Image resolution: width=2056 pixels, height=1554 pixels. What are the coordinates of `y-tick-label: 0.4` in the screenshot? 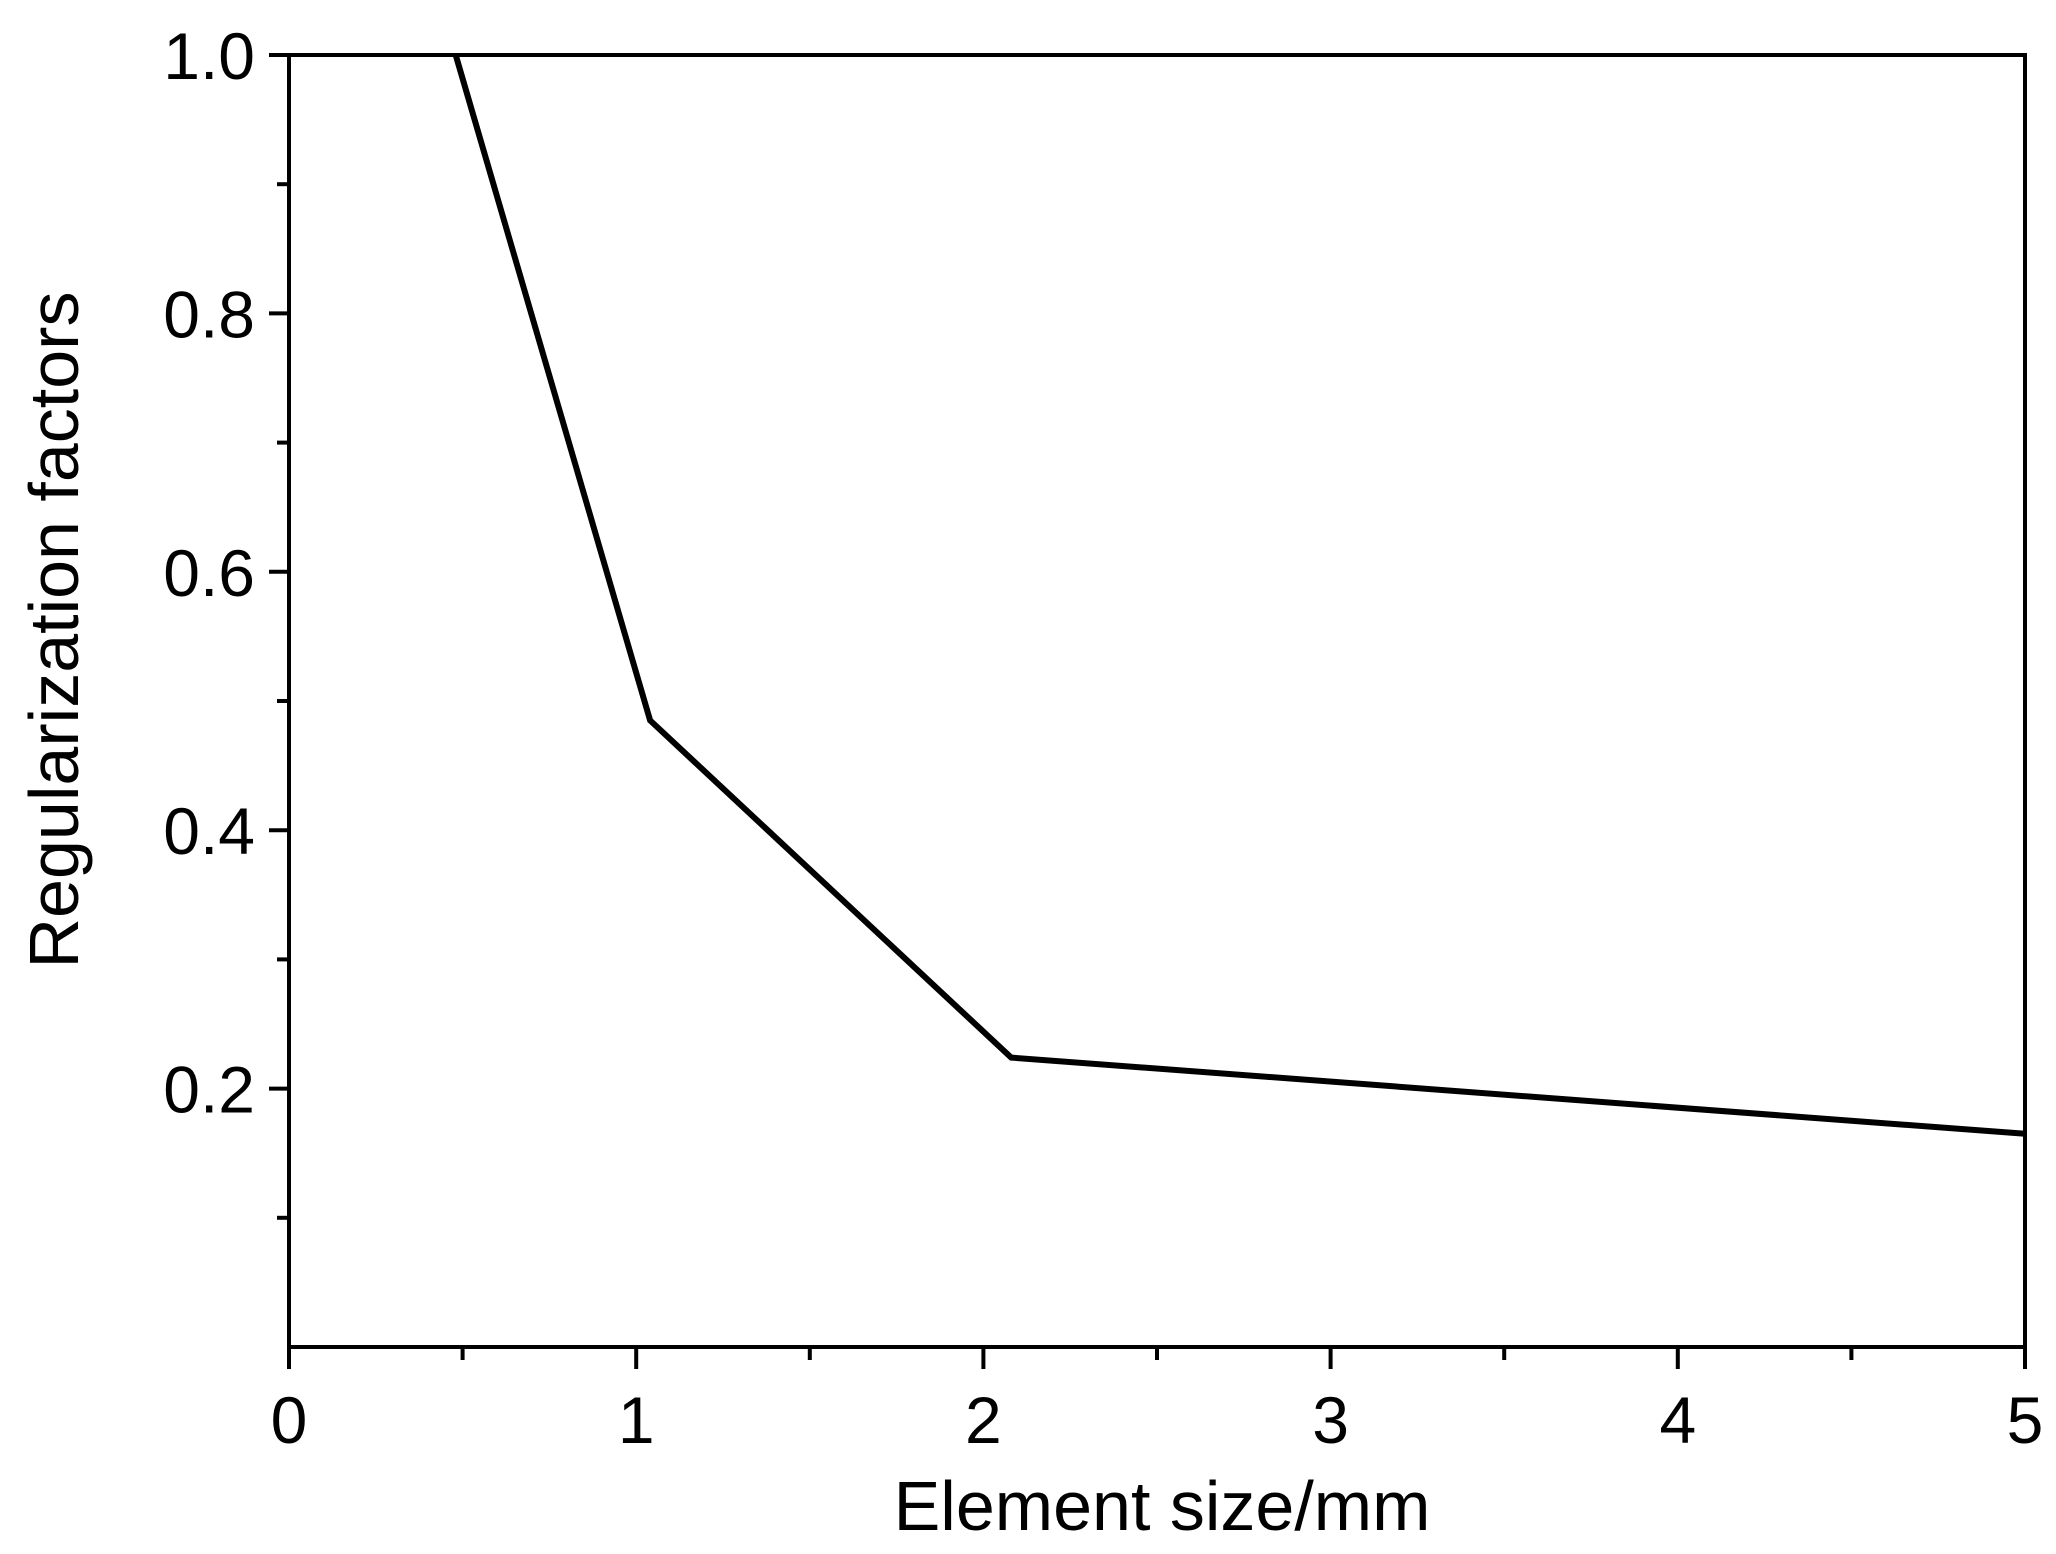 It's located at (209, 831).